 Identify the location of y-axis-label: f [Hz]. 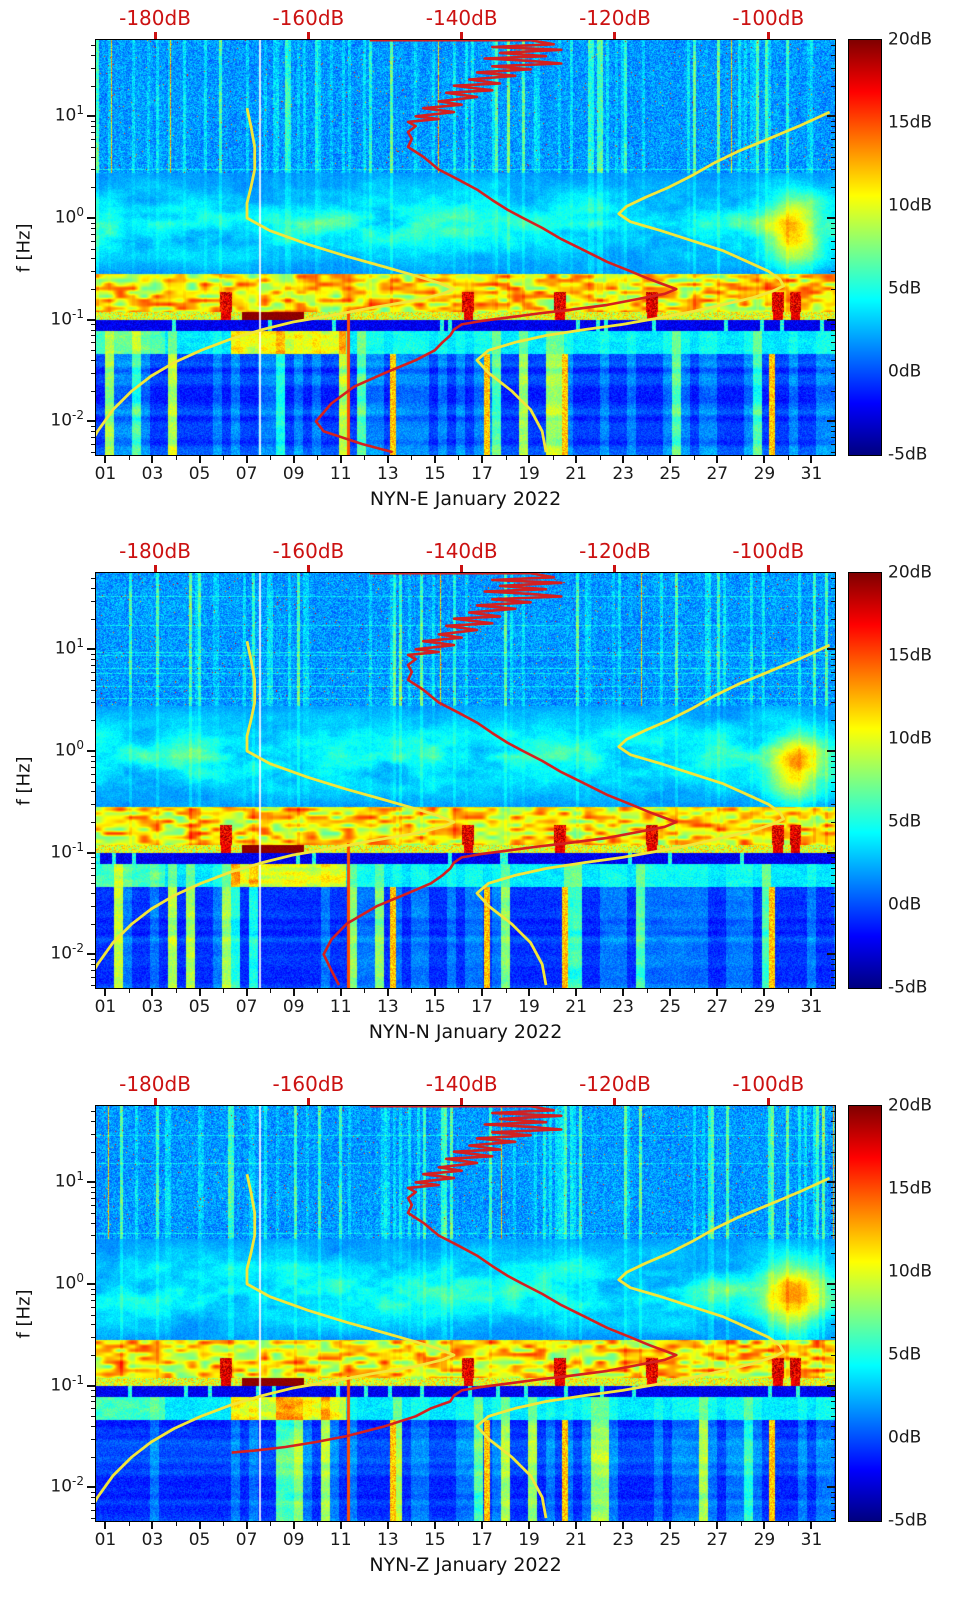
(24, 780).